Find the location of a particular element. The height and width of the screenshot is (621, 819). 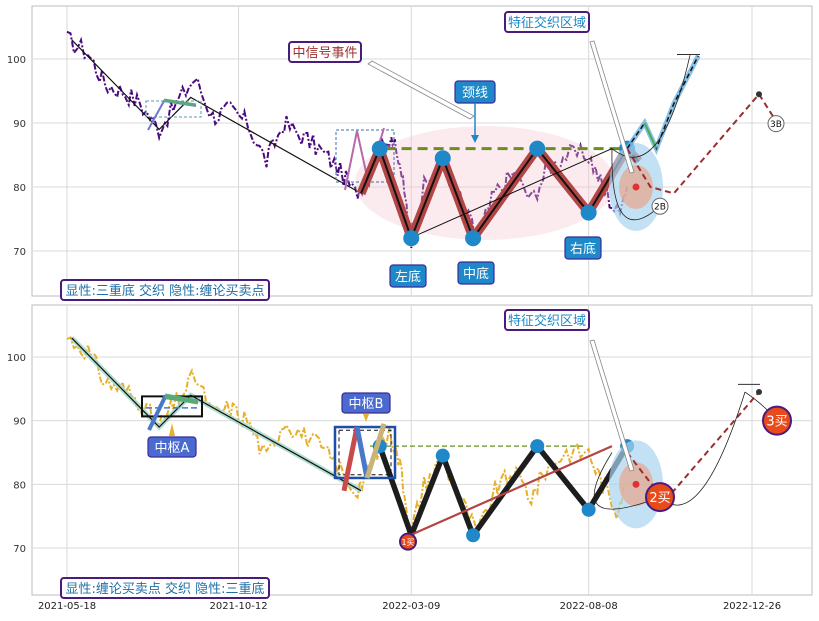

label-bottom-1-text: 左底 is located at coordinates (408, 277).